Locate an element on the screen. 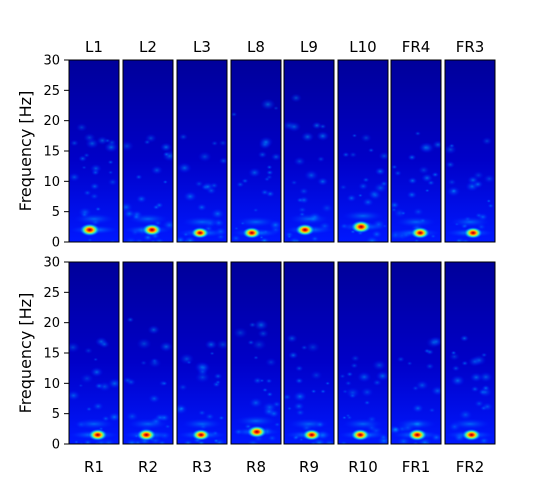  spectrogram-panel-r9 is located at coordinates (309, 353).